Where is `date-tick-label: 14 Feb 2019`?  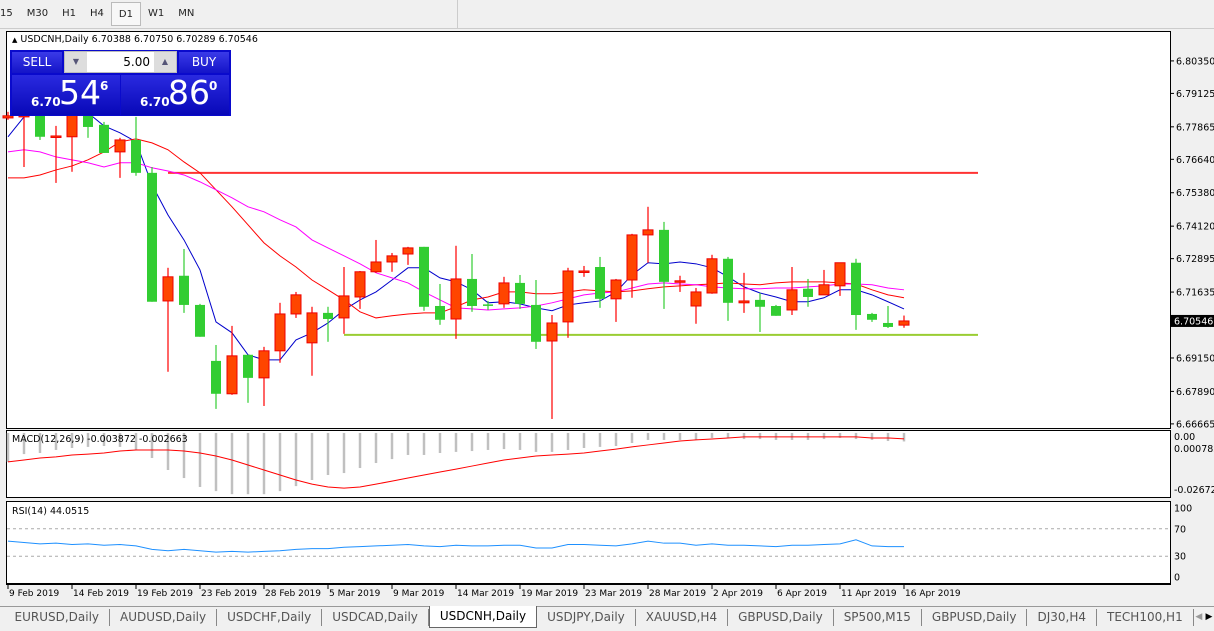 date-tick-label: 14 Feb 2019 is located at coordinates (101, 594).